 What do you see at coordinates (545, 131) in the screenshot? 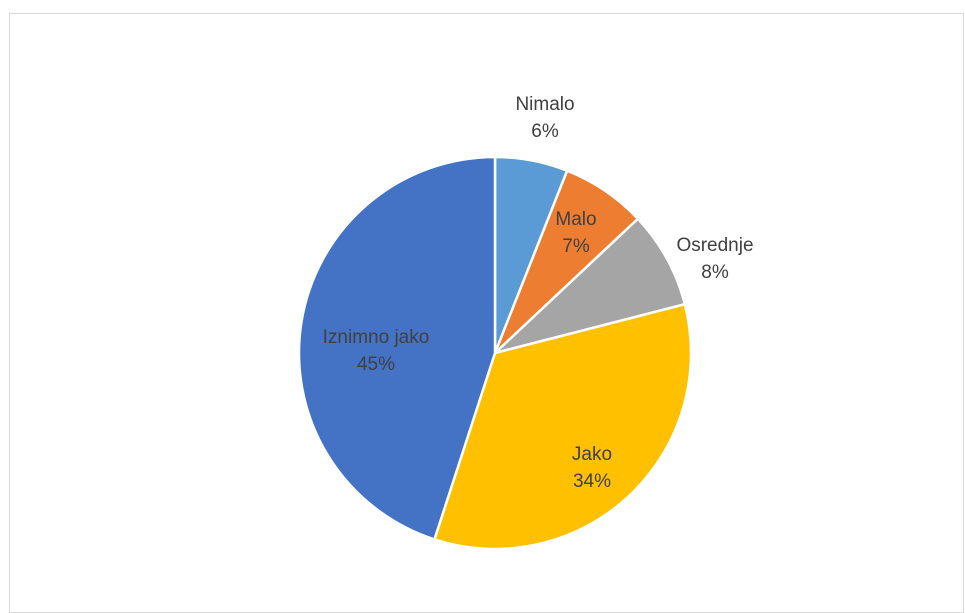
I see `data-label-percent-nimalo: 6%` at bounding box center [545, 131].